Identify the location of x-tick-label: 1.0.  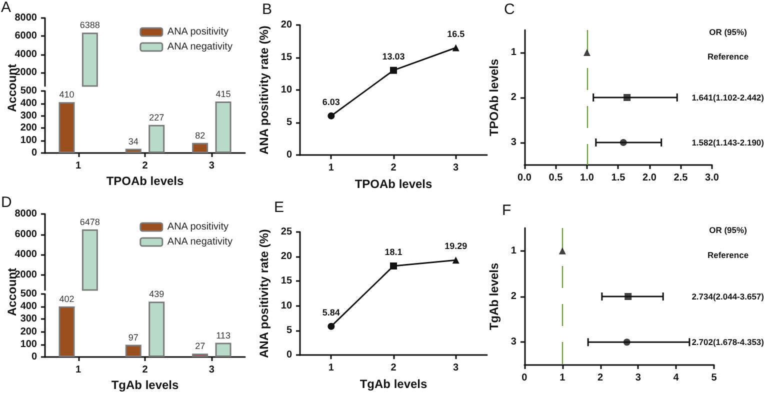
(587, 178).